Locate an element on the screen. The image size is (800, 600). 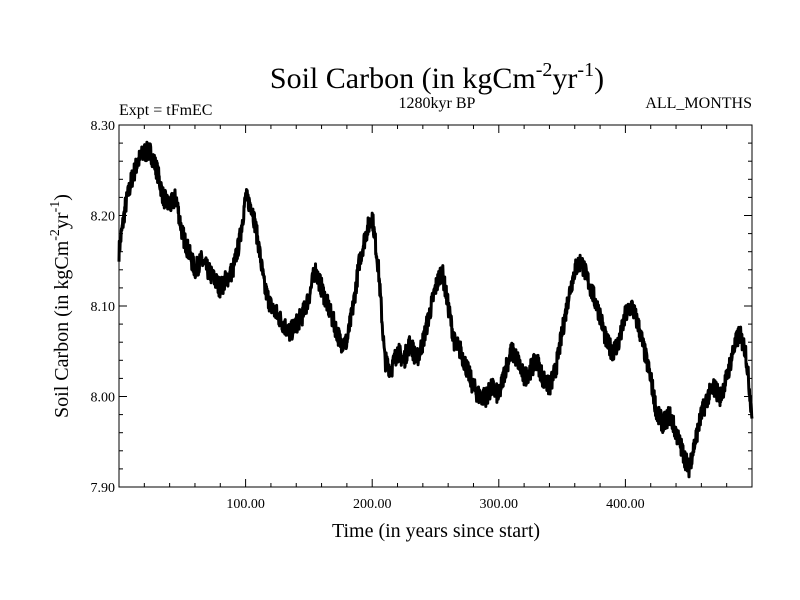
x-tick-label: 400.00 is located at coordinates (625, 504).